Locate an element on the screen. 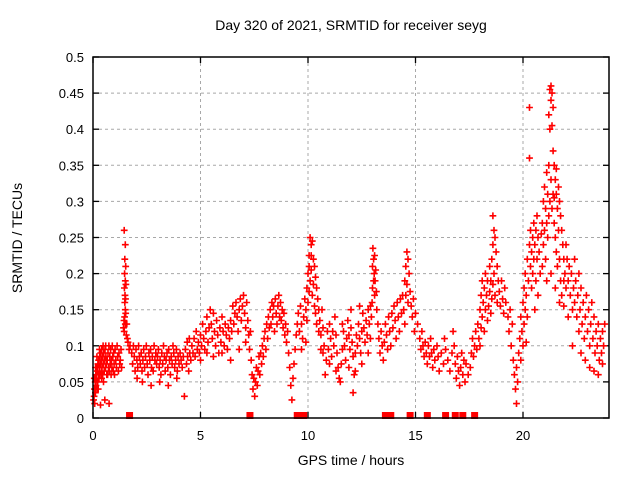 This screenshot has height=480, width=640. zero-flag-series is located at coordinates (302, 415).